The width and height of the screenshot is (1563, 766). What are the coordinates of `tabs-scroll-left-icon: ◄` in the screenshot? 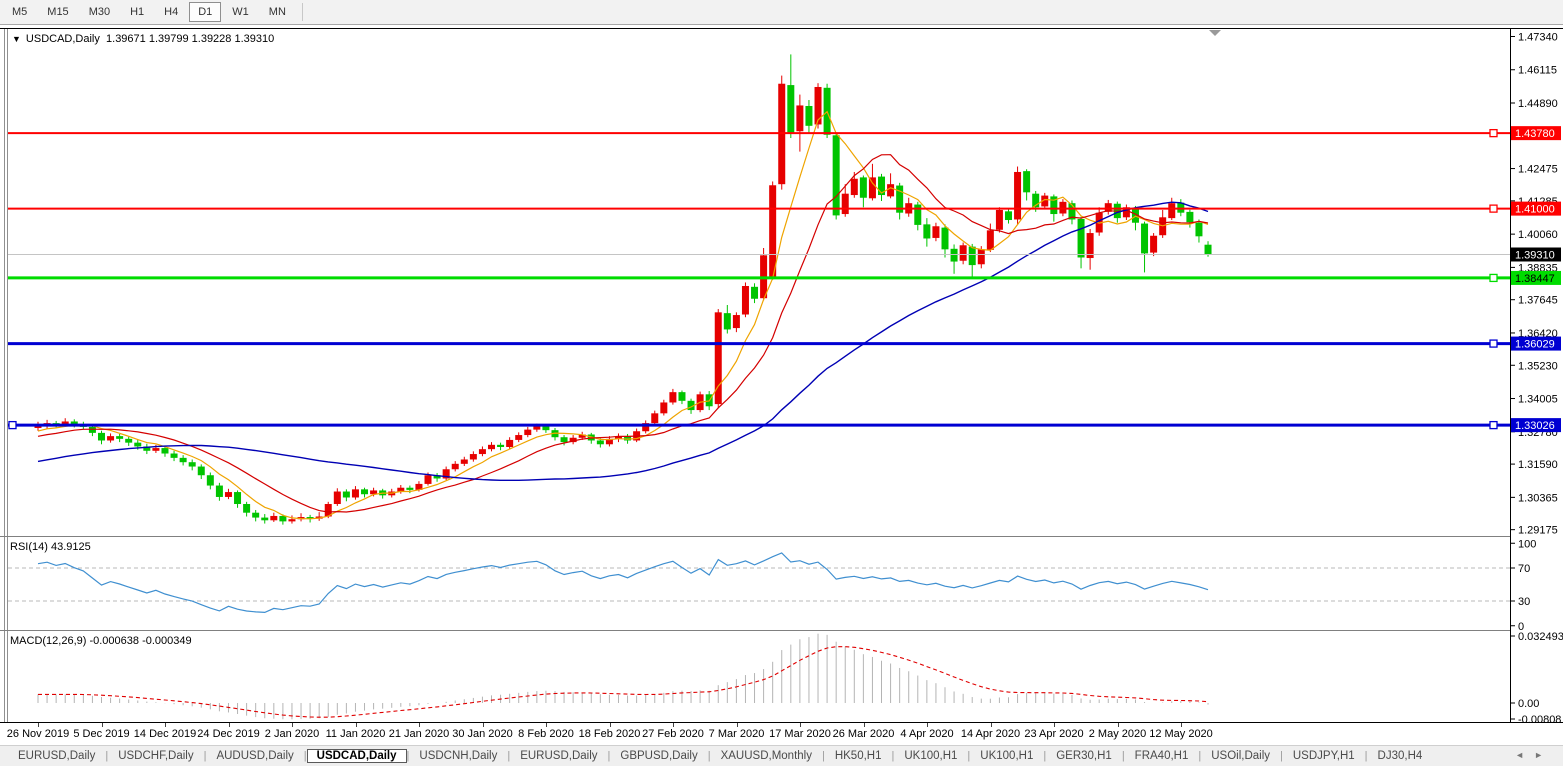 It's located at (1525, 755).